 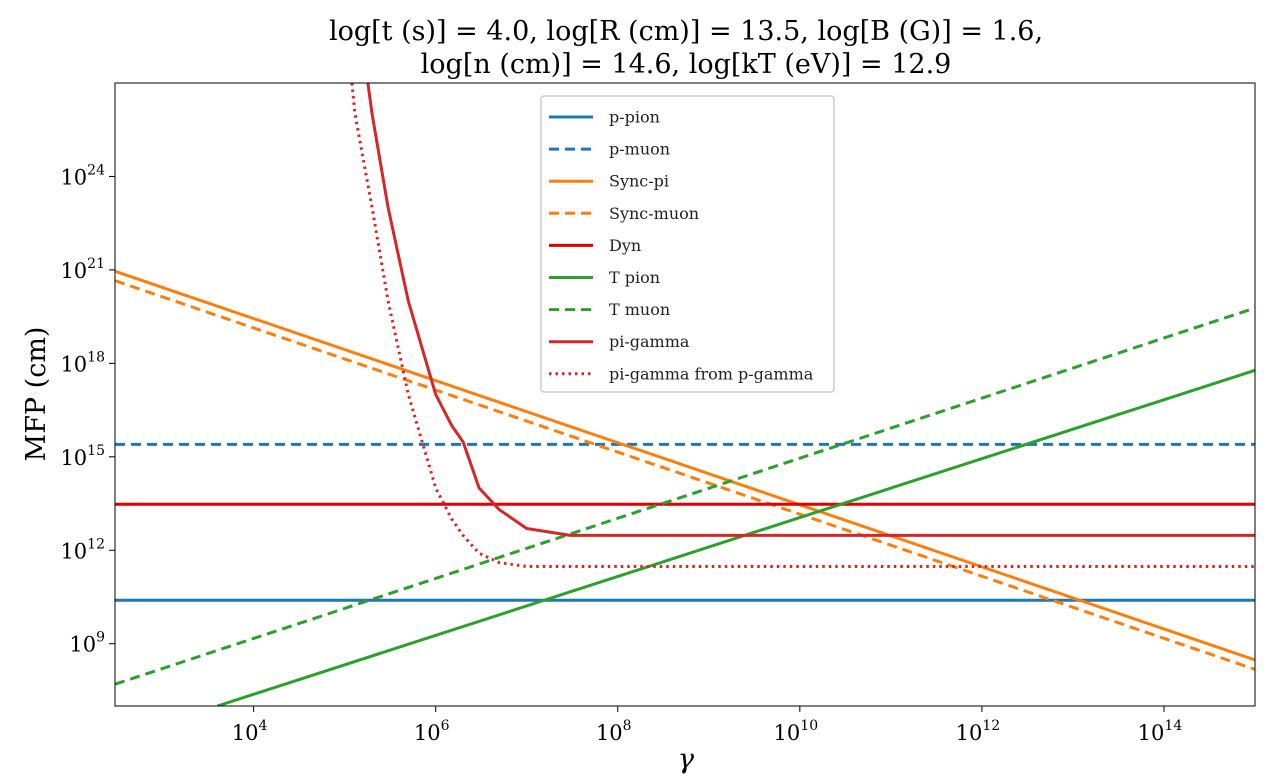 What do you see at coordinates (634, 117) in the screenshot?
I see `legend-label-0: p-pion` at bounding box center [634, 117].